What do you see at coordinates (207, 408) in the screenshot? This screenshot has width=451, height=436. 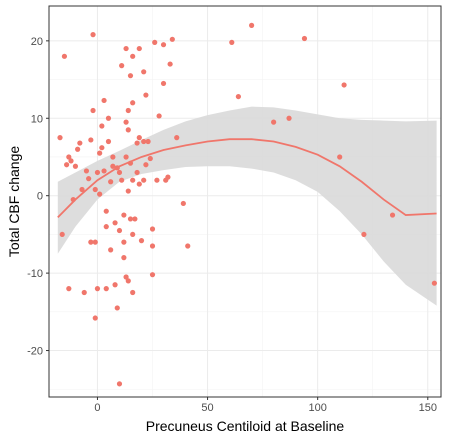 I see `x-tick-label: 50` at bounding box center [207, 408].